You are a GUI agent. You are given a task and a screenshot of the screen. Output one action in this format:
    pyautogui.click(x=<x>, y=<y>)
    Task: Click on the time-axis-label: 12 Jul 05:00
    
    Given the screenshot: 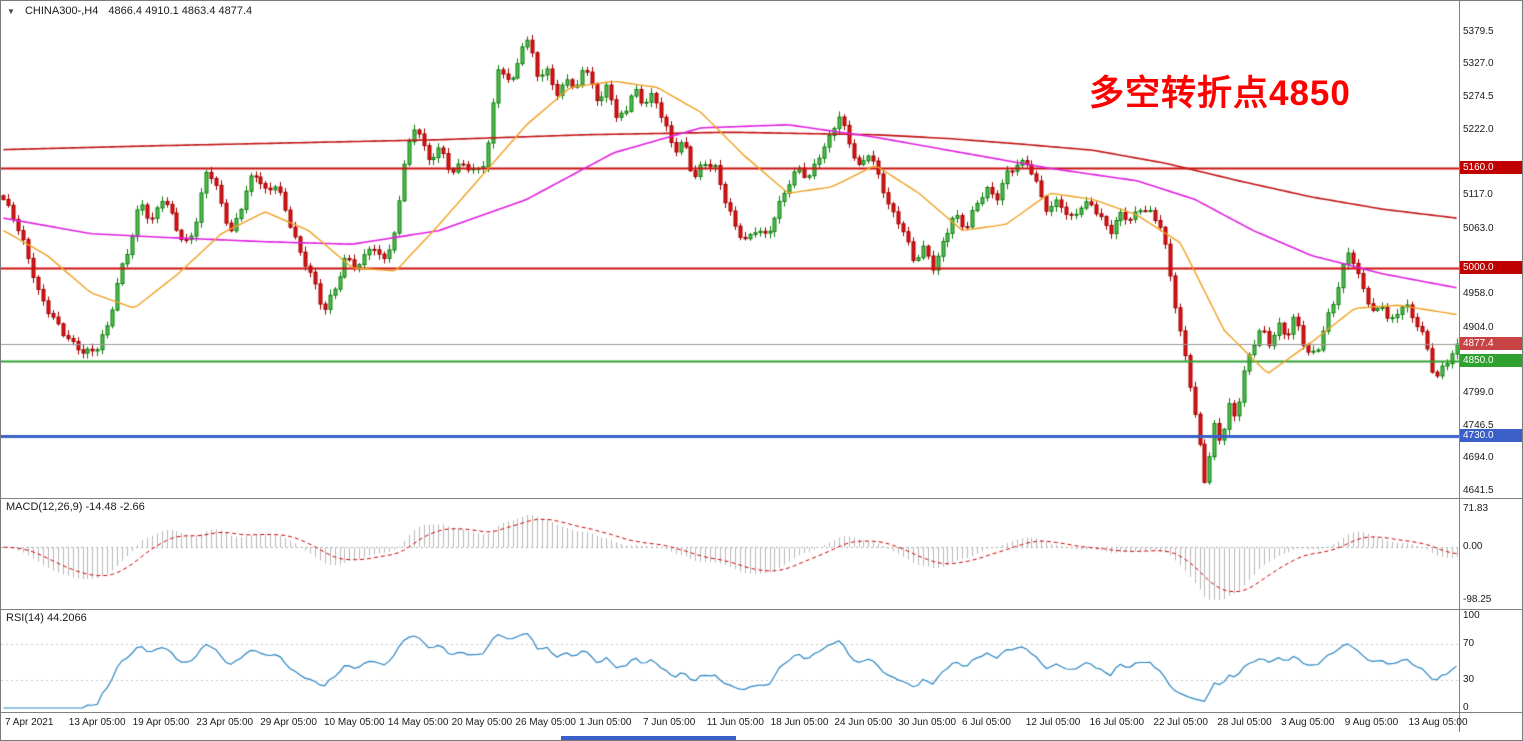 What is the action you would take?
    pyautogui.click(x=1053, y=722)
    